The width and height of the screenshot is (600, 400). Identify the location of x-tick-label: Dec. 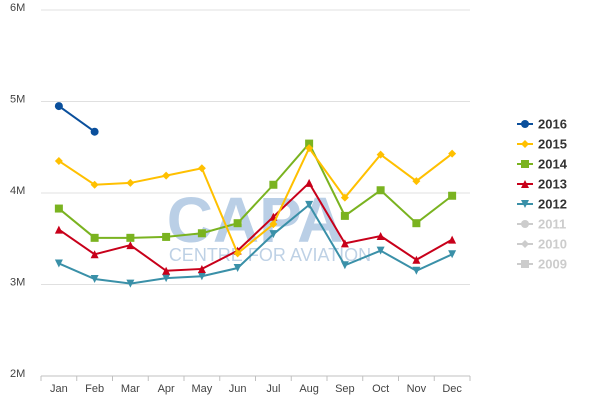
(452, 389).